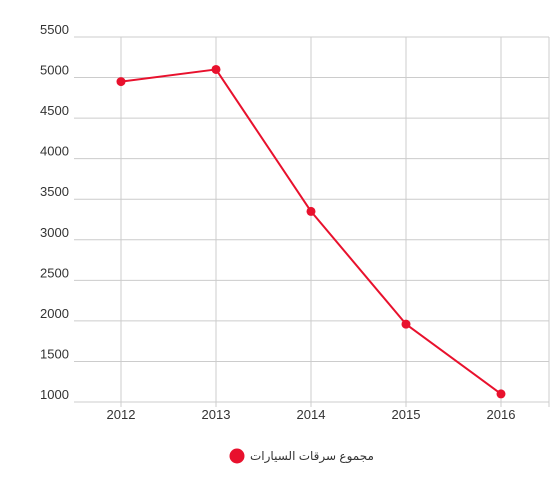  Describe the element at coordinates (54, 151) in the screenshot. I see `y-tick-label: 4000` at that location.